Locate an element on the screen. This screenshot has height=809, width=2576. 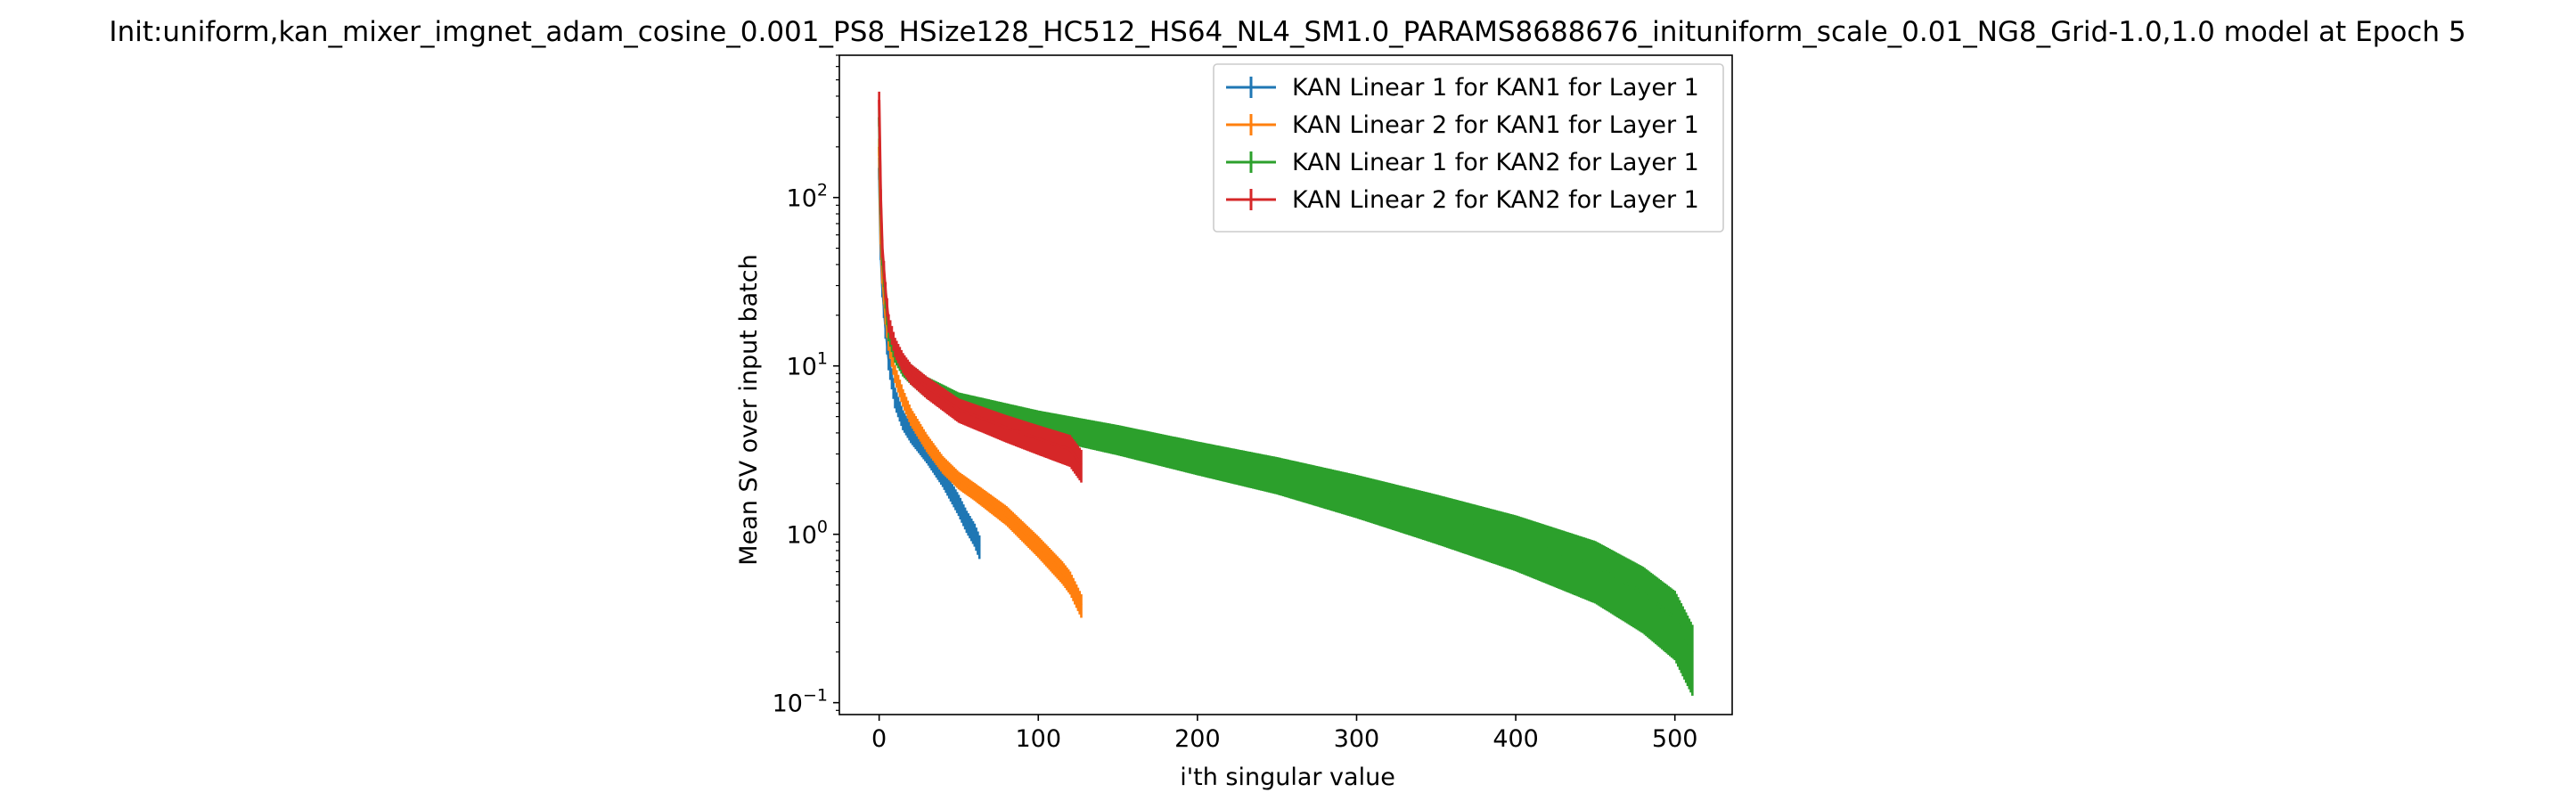
x-tick-label: 200 is located at coordinates (1197, 739).